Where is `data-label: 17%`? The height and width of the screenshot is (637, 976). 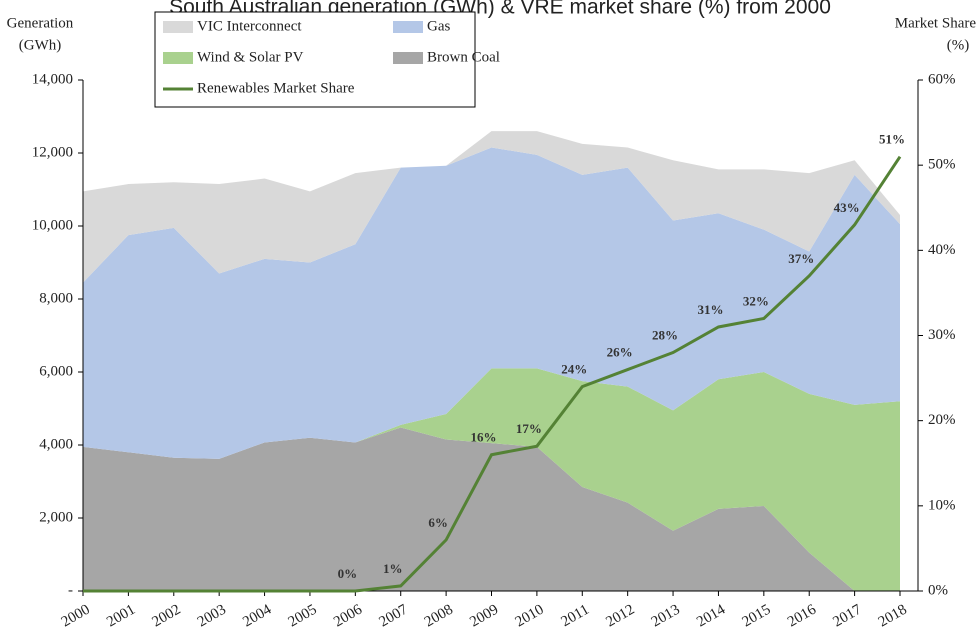
data-label: 17% is located at coordinates (529, 428).